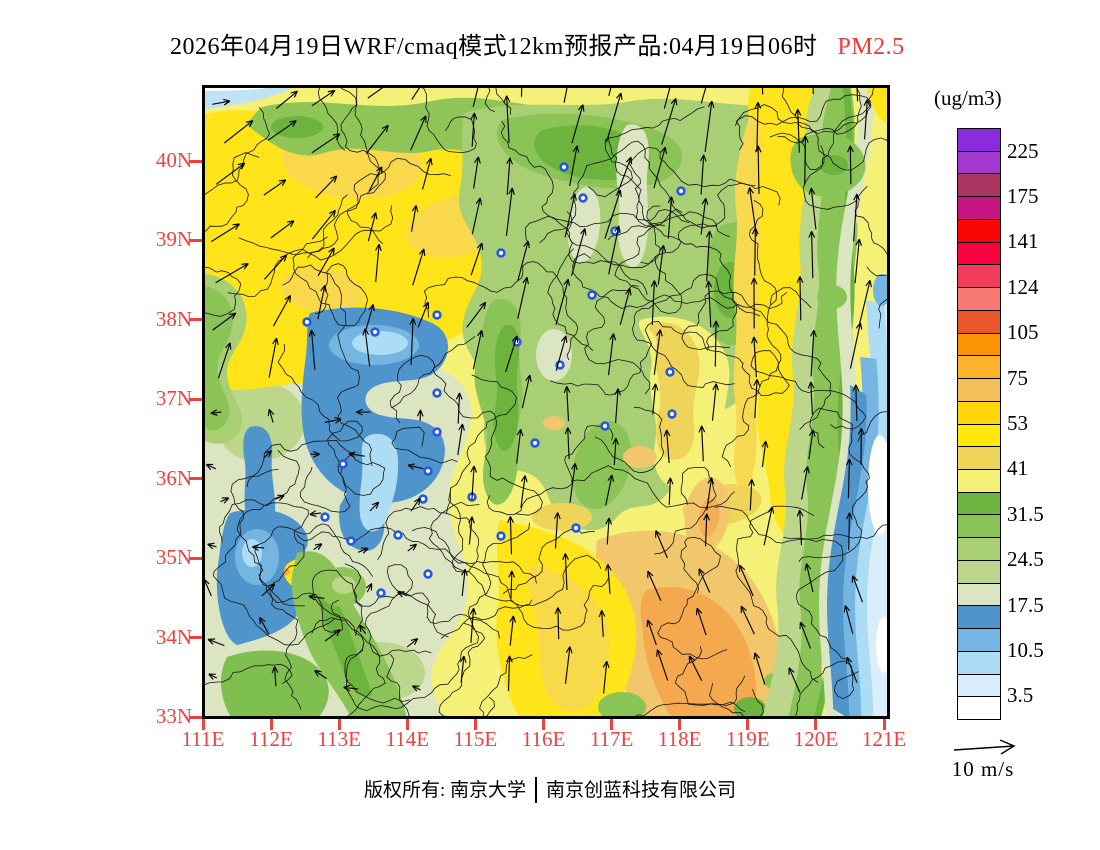  Describe the element at coordinates (203, 739) in the screenshot. I see `lon-label-111E: 111E` at that location.